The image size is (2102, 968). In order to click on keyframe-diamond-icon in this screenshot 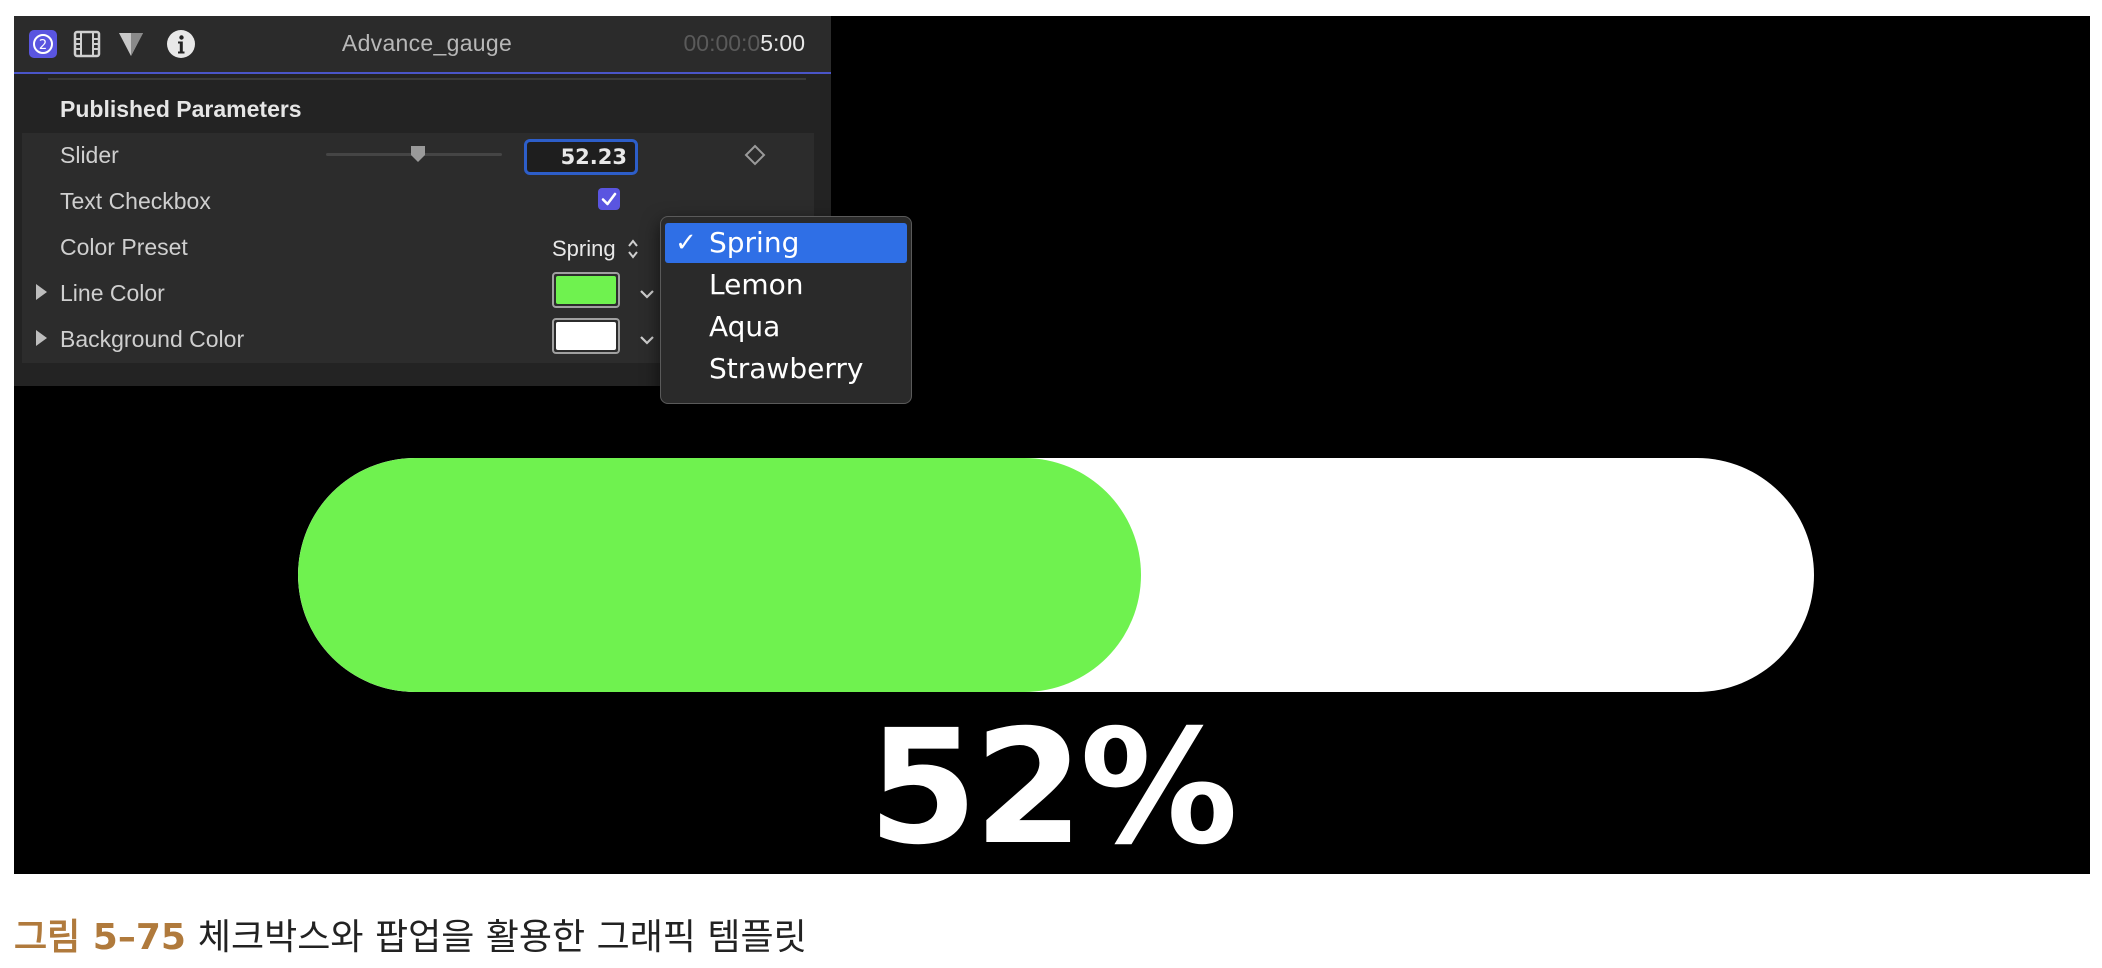, I will do `click(755, 155)`.